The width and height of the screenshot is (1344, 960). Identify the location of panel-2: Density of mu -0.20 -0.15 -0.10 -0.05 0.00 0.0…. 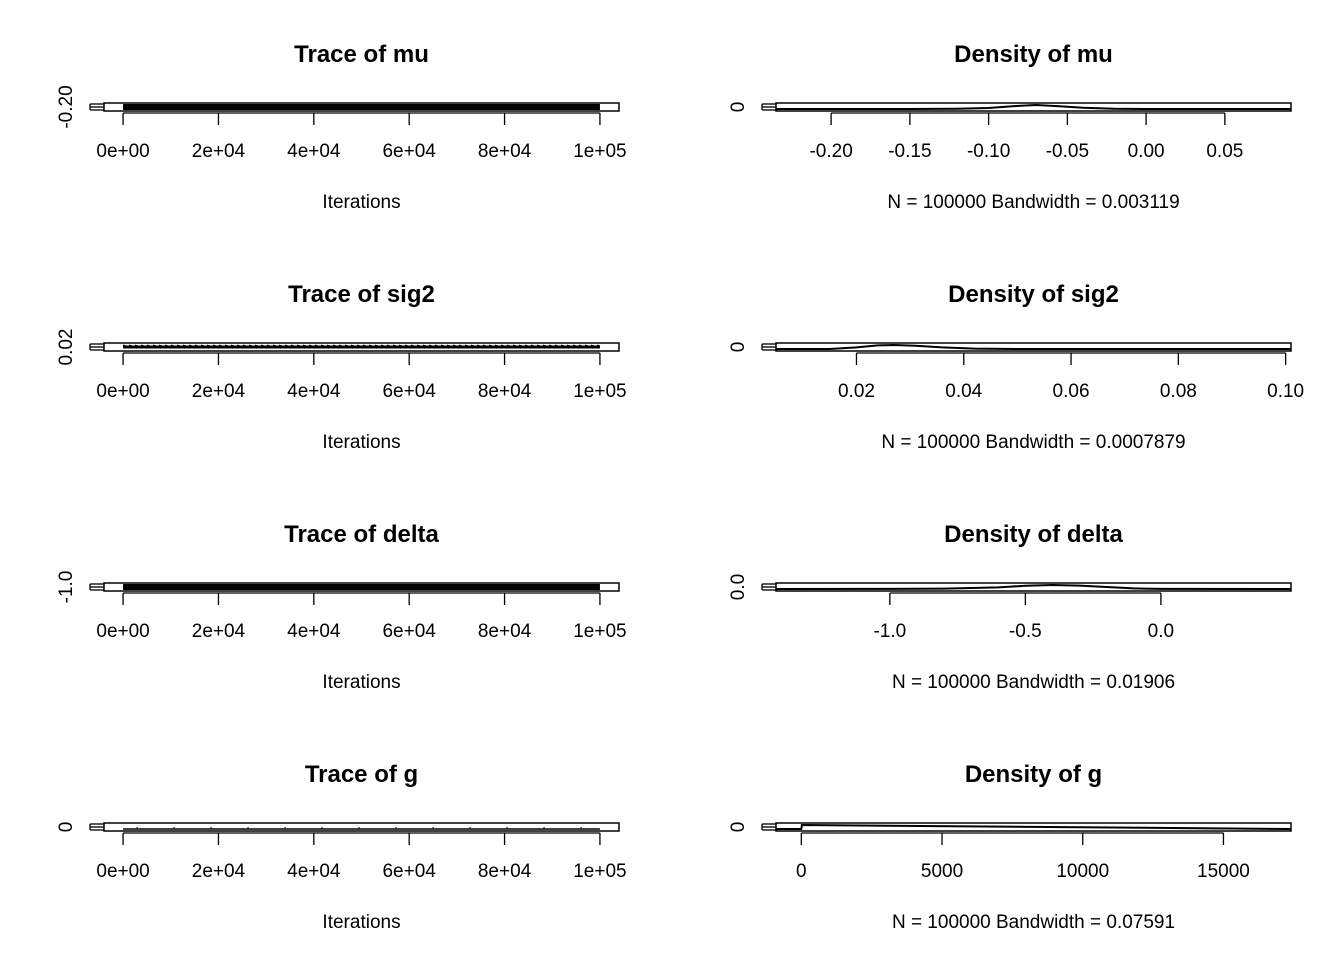
(1010, 127).